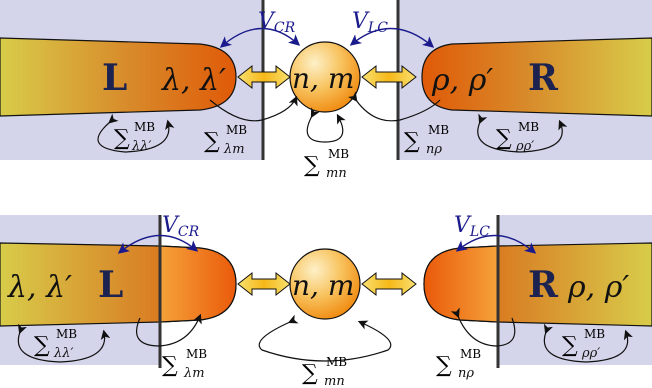 The image size is (652, 388). I want to click on bottom-coupling-right-arrow, so click(496, 244).